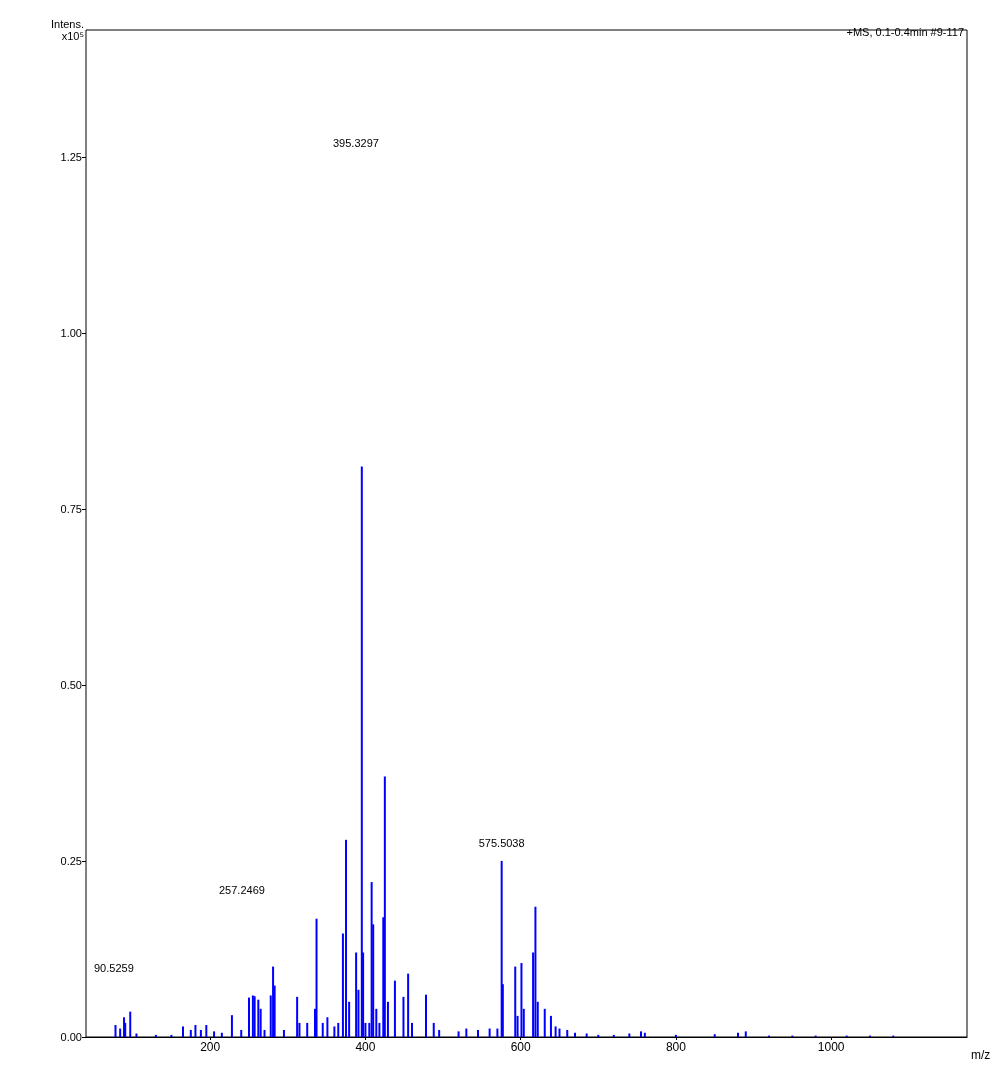 The image size is (1008, 1071). Describe the element at coordinates (71, 332) in the screenshot. I see `y-tick-label: 1.00` at that location.